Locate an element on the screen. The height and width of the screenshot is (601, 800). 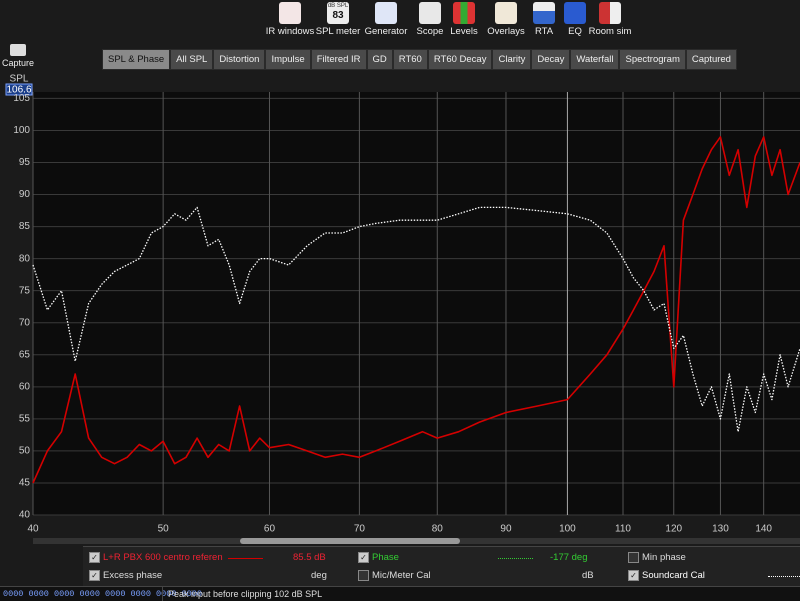
divider is located at coordinates (162, 594).